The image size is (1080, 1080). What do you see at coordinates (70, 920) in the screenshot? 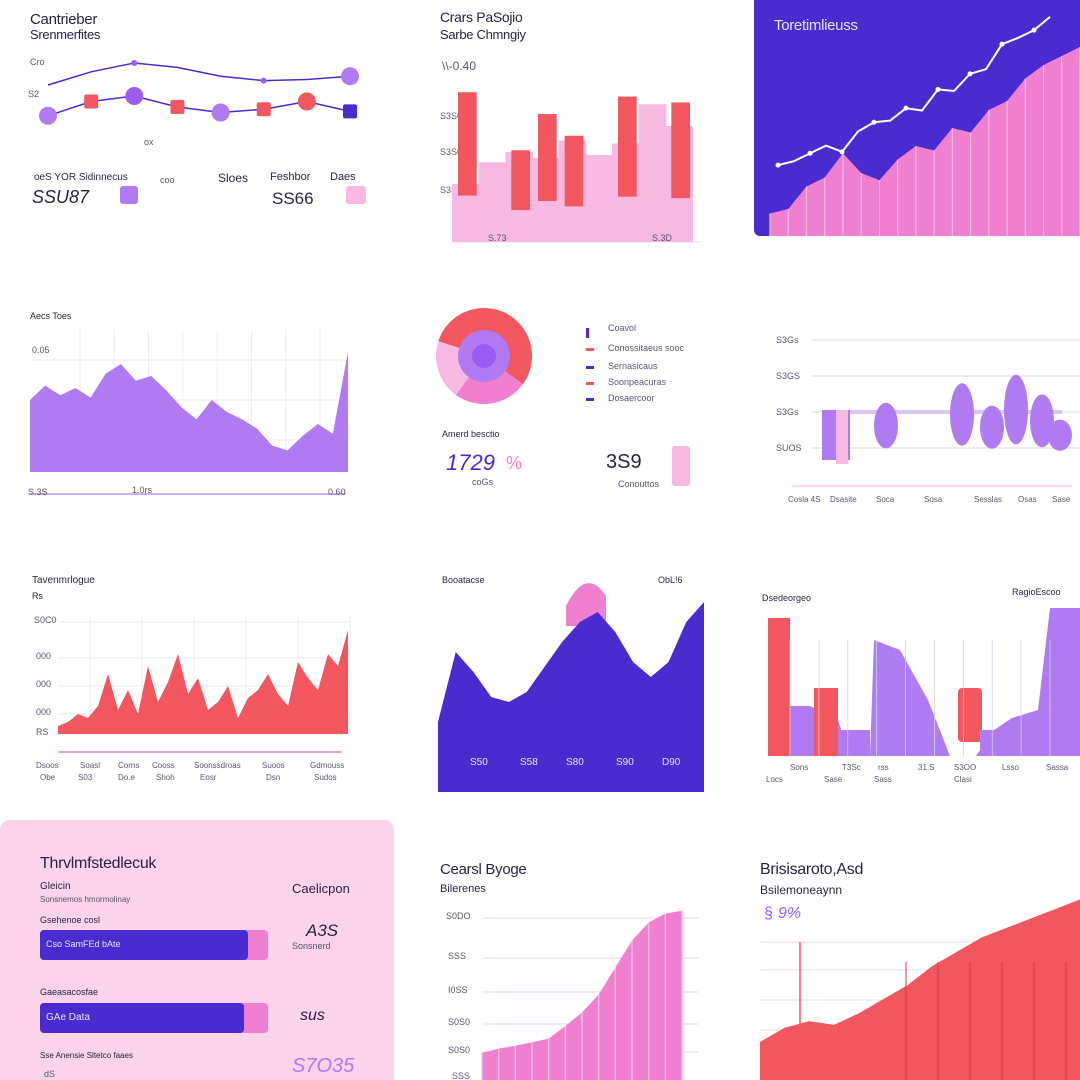
I see `item-label: Gsehenoe cosl` at bounding box center [70, 920].